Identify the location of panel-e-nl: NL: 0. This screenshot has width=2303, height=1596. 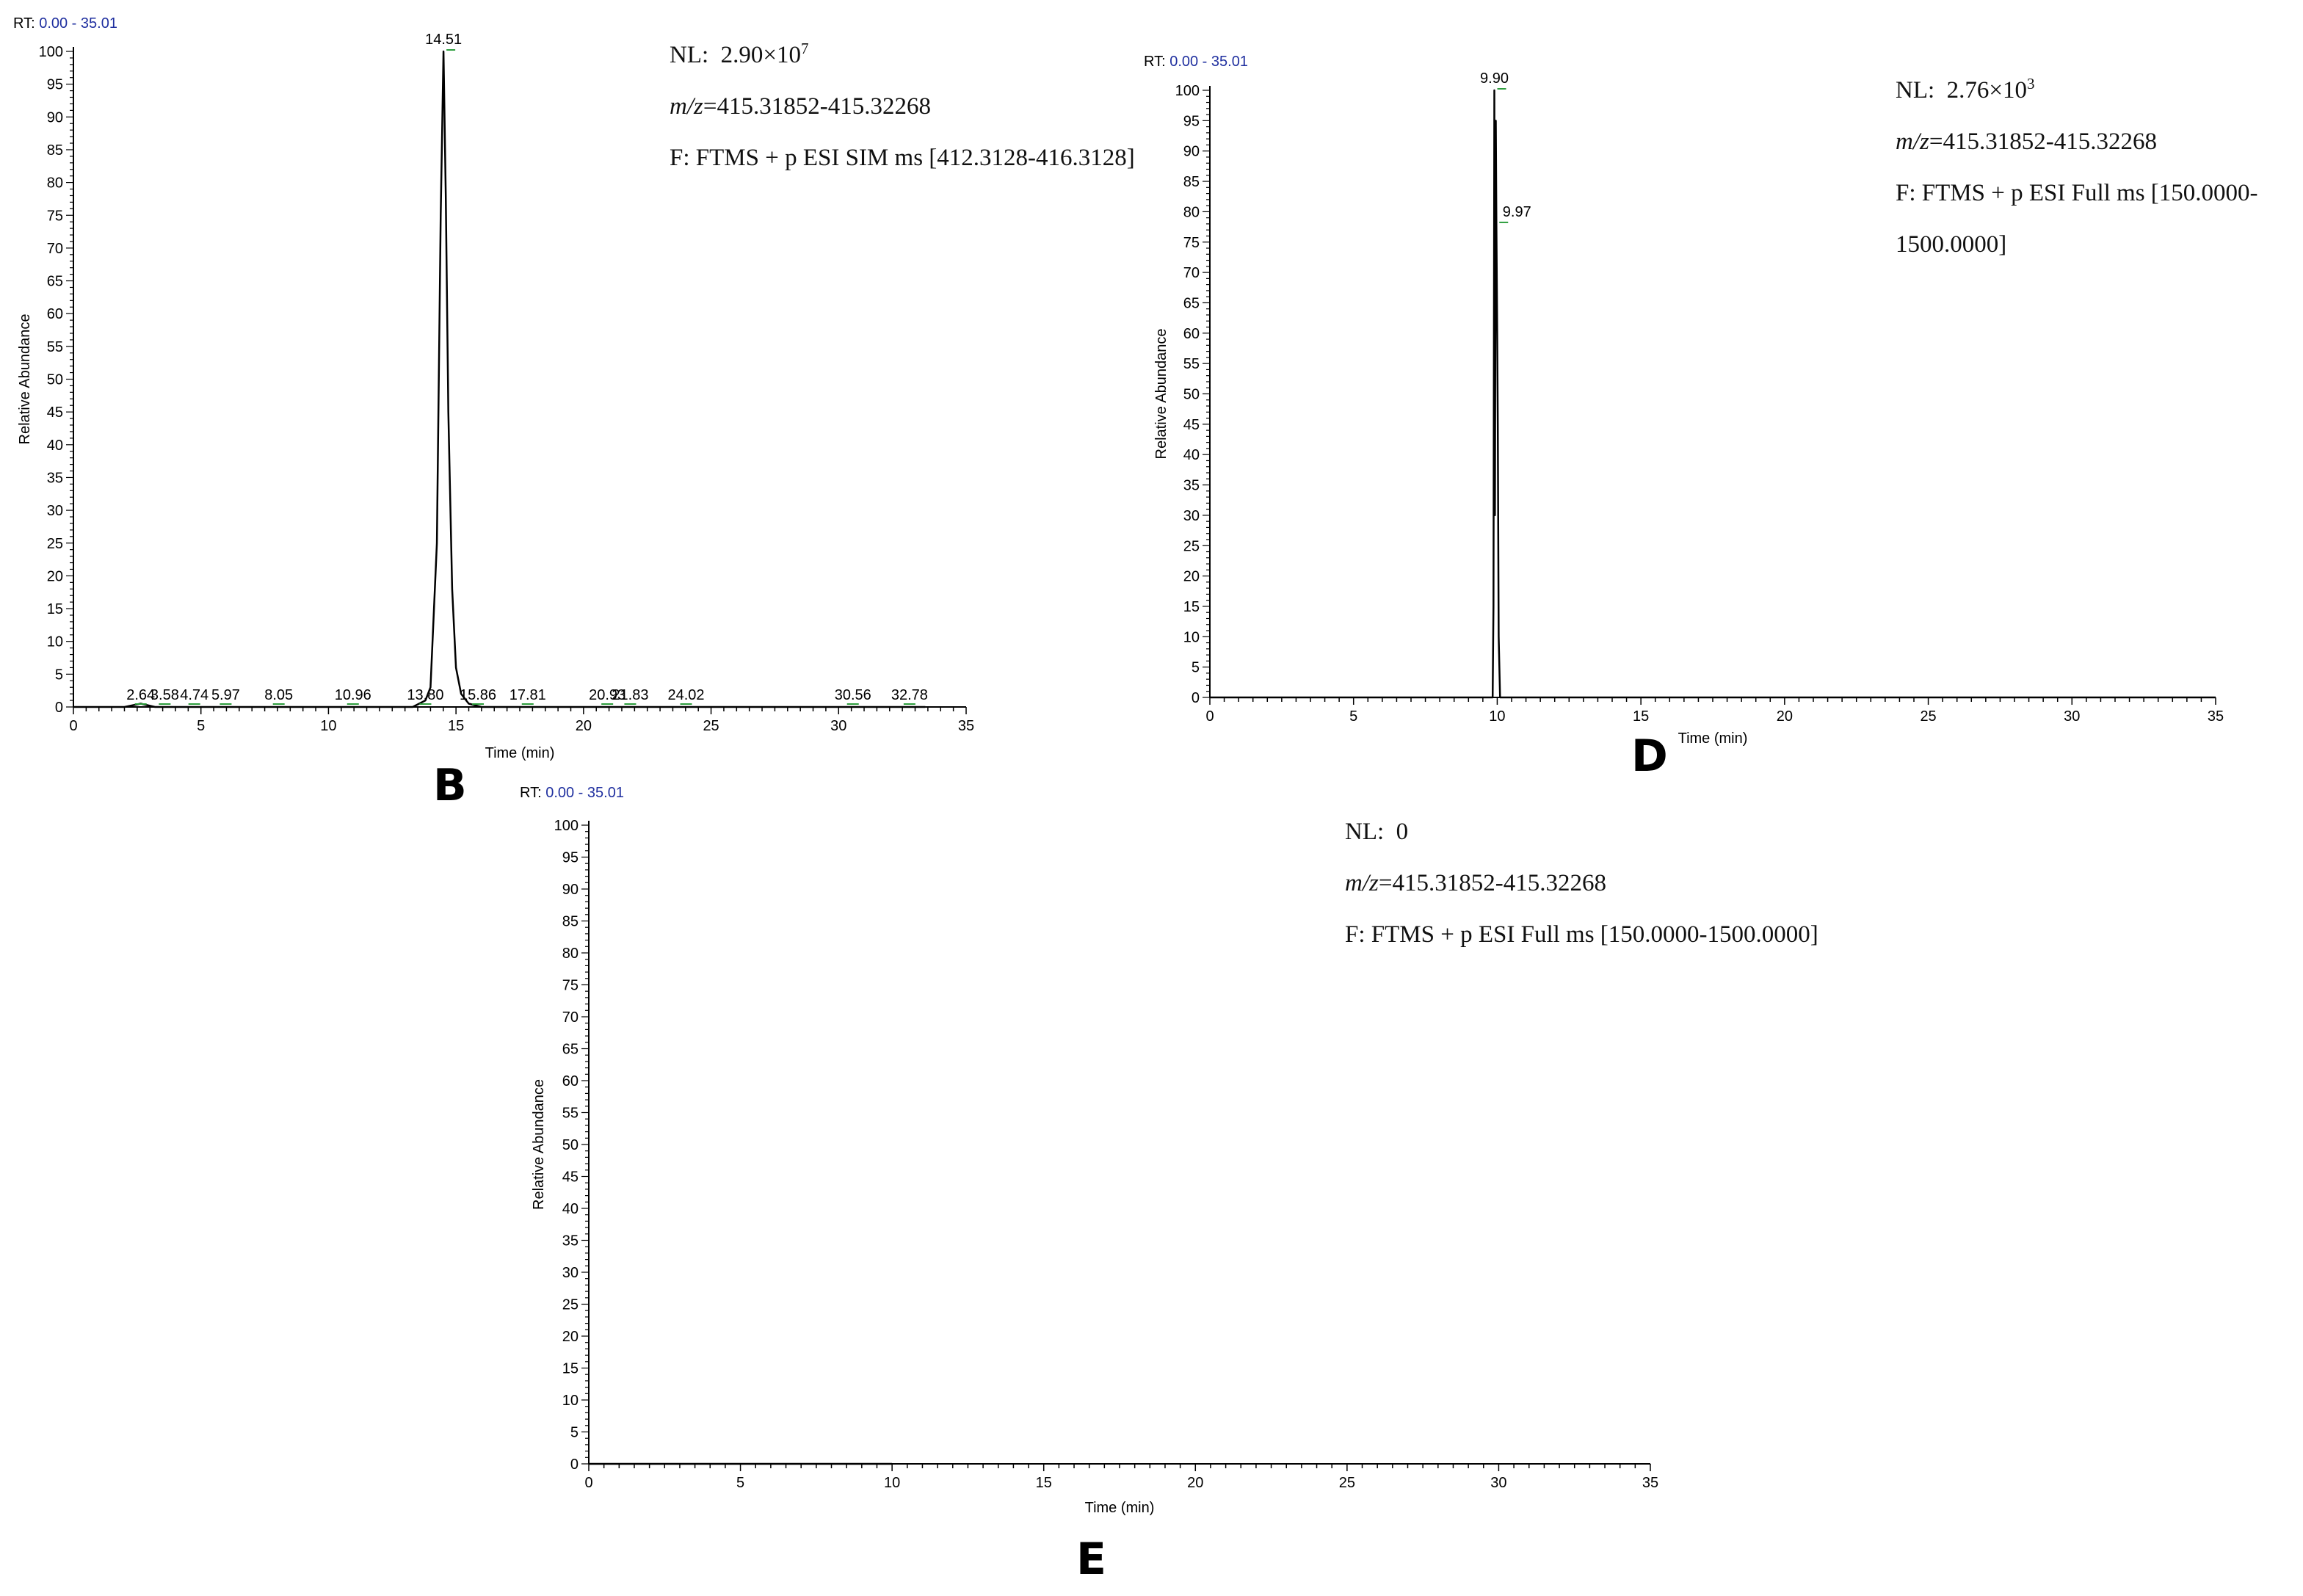
(1582, 831).